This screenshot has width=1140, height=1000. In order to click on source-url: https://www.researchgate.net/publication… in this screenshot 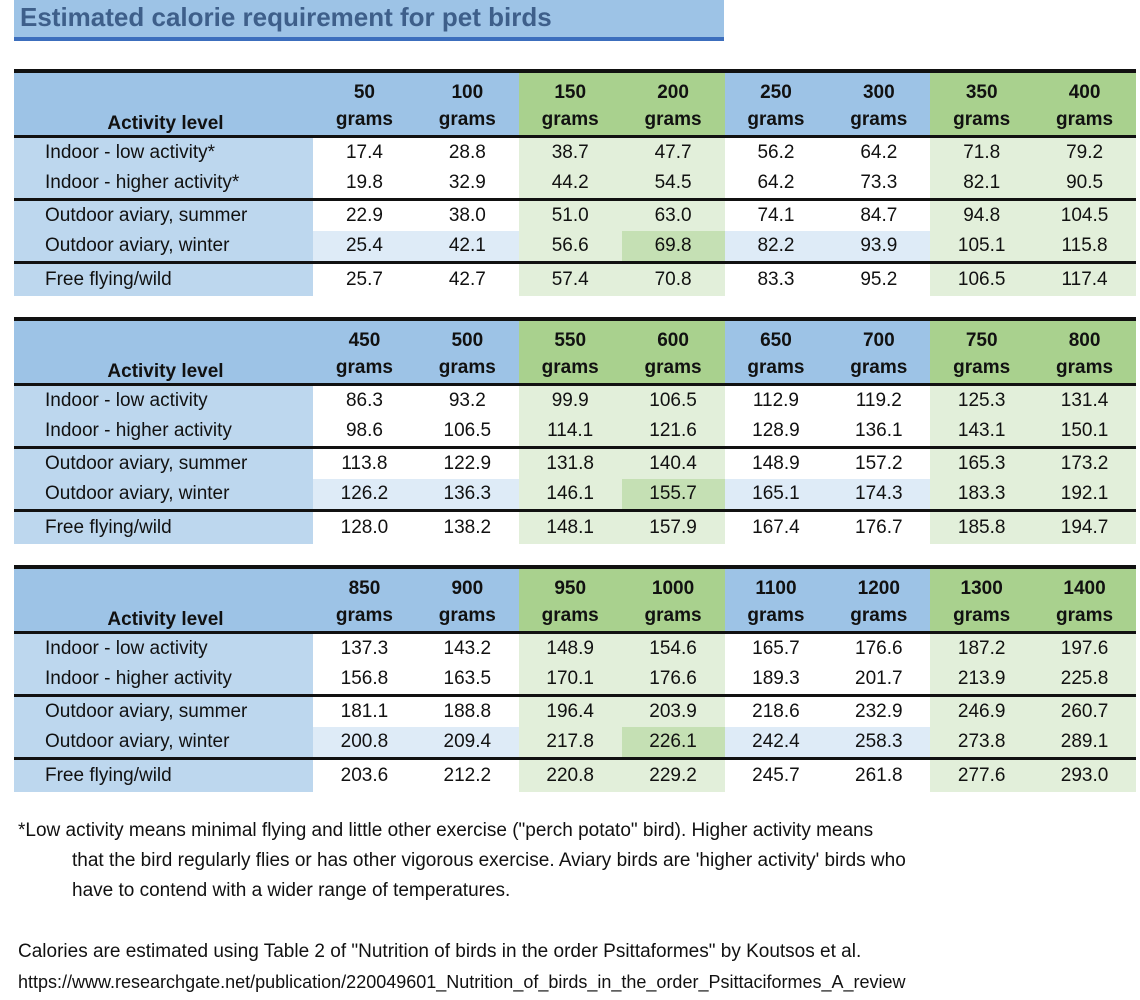, I will do `click(462, 982)`.